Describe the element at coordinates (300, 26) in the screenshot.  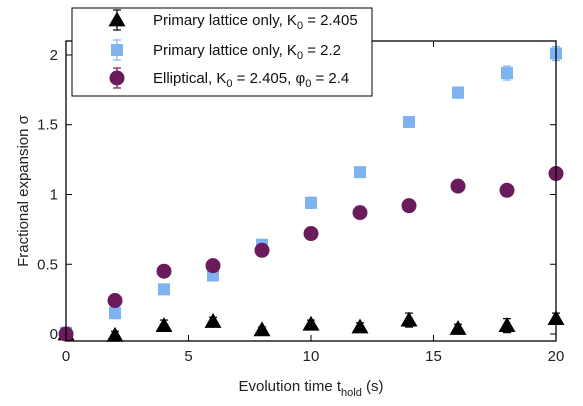
I see `legend-entry-0-sub: 0` at that location.